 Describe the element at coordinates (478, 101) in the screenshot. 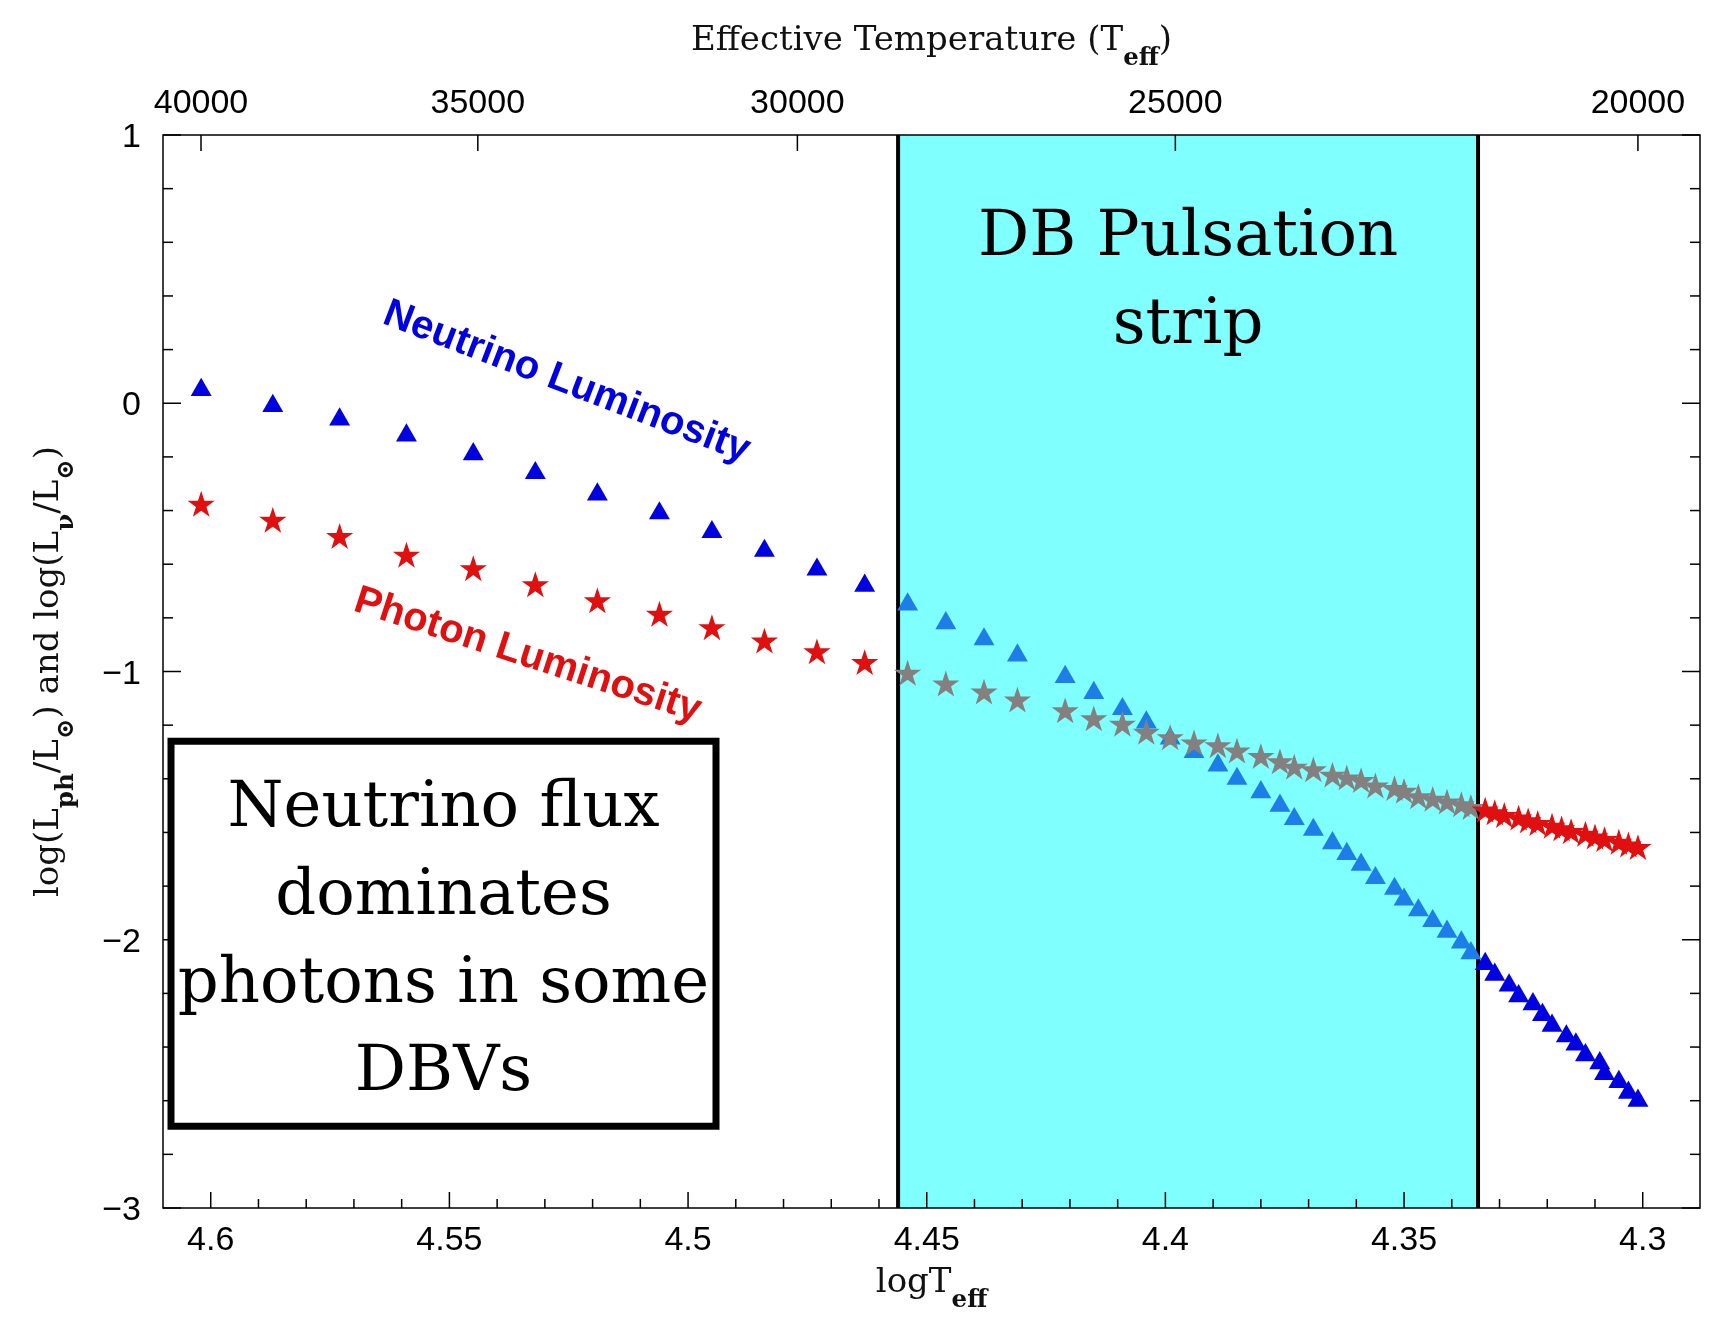

I see `x2-tick-label: 35000` at that location.